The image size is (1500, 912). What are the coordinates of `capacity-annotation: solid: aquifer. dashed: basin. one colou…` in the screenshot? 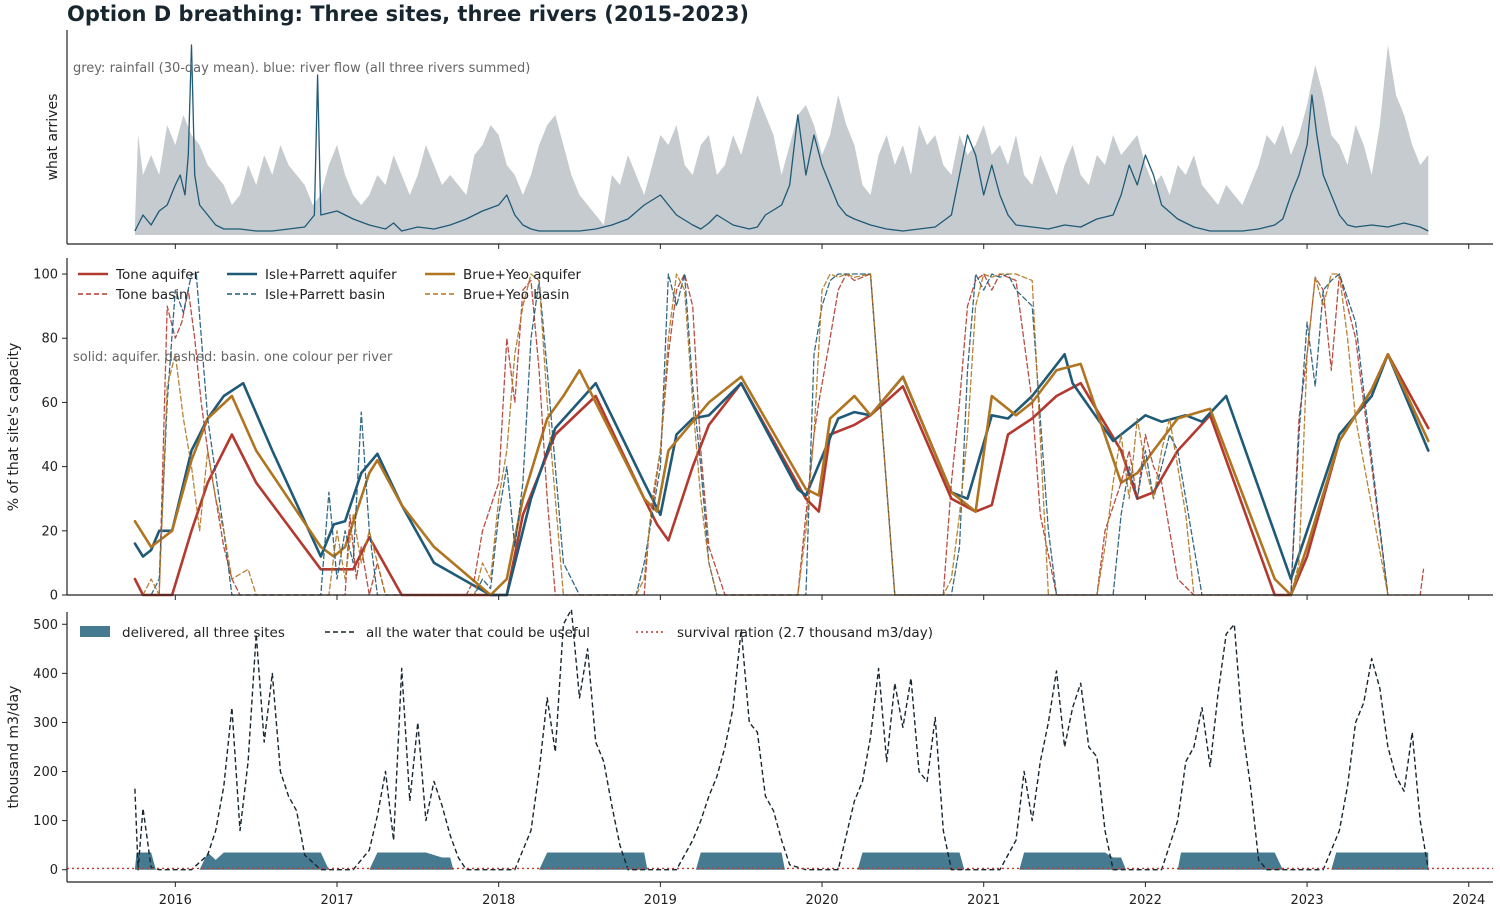 It's located at (233, 357).